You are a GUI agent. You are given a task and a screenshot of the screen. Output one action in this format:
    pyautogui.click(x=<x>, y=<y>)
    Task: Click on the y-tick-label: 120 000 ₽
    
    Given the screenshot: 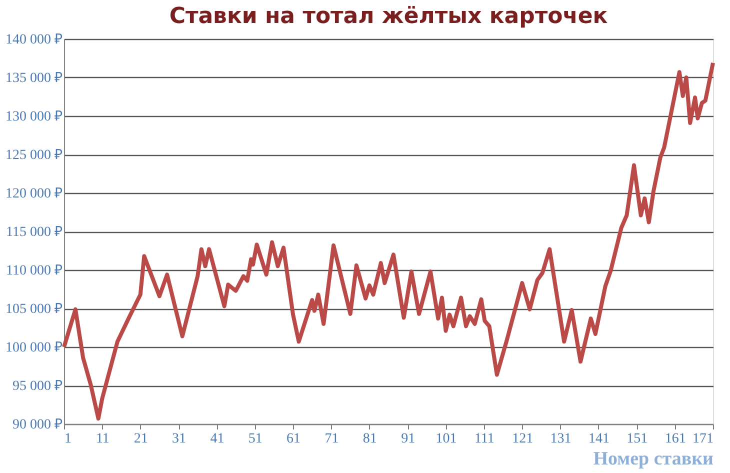 What is the action you would take?
    pyautogui.click(x=34, y=194)
    